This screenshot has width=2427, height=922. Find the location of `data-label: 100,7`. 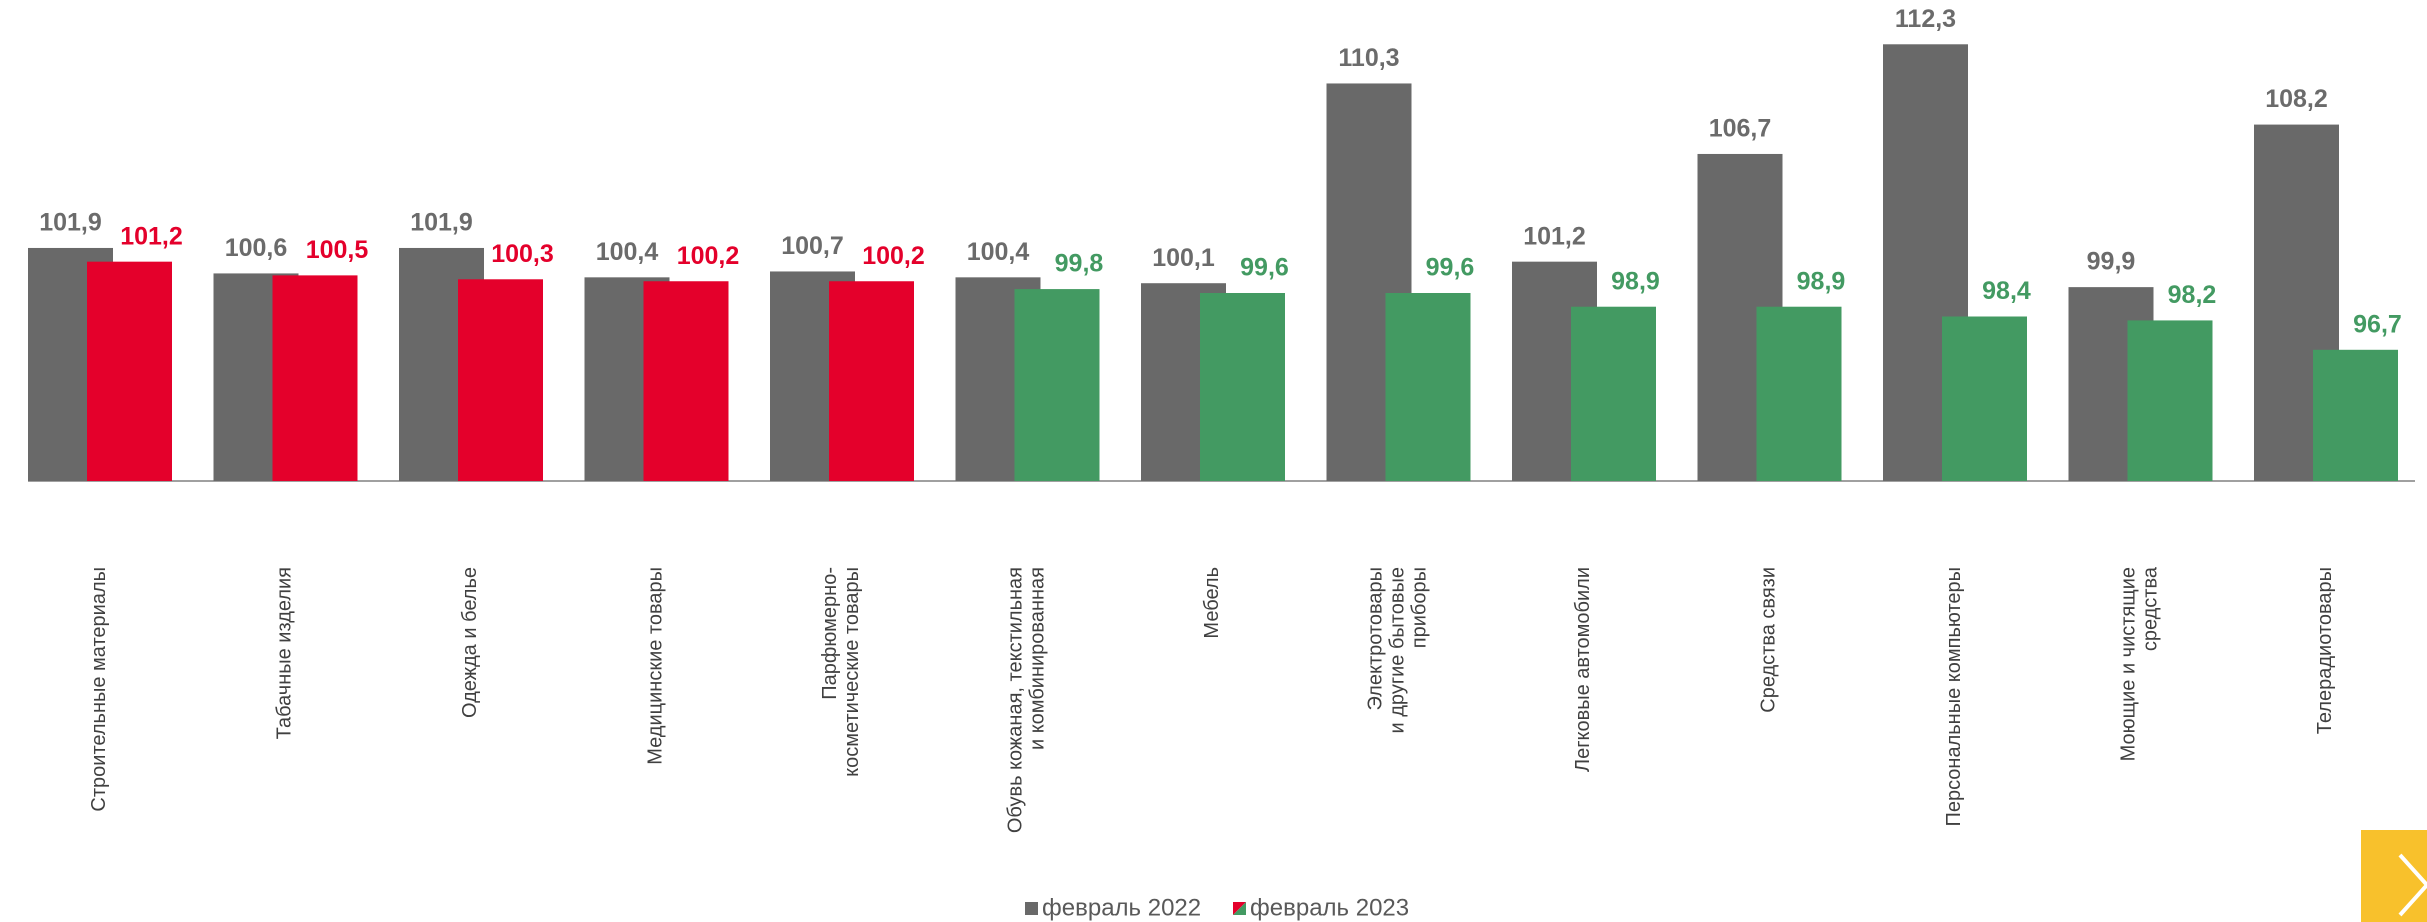

data-label: 100,7 is located at coordinates (812, 246).